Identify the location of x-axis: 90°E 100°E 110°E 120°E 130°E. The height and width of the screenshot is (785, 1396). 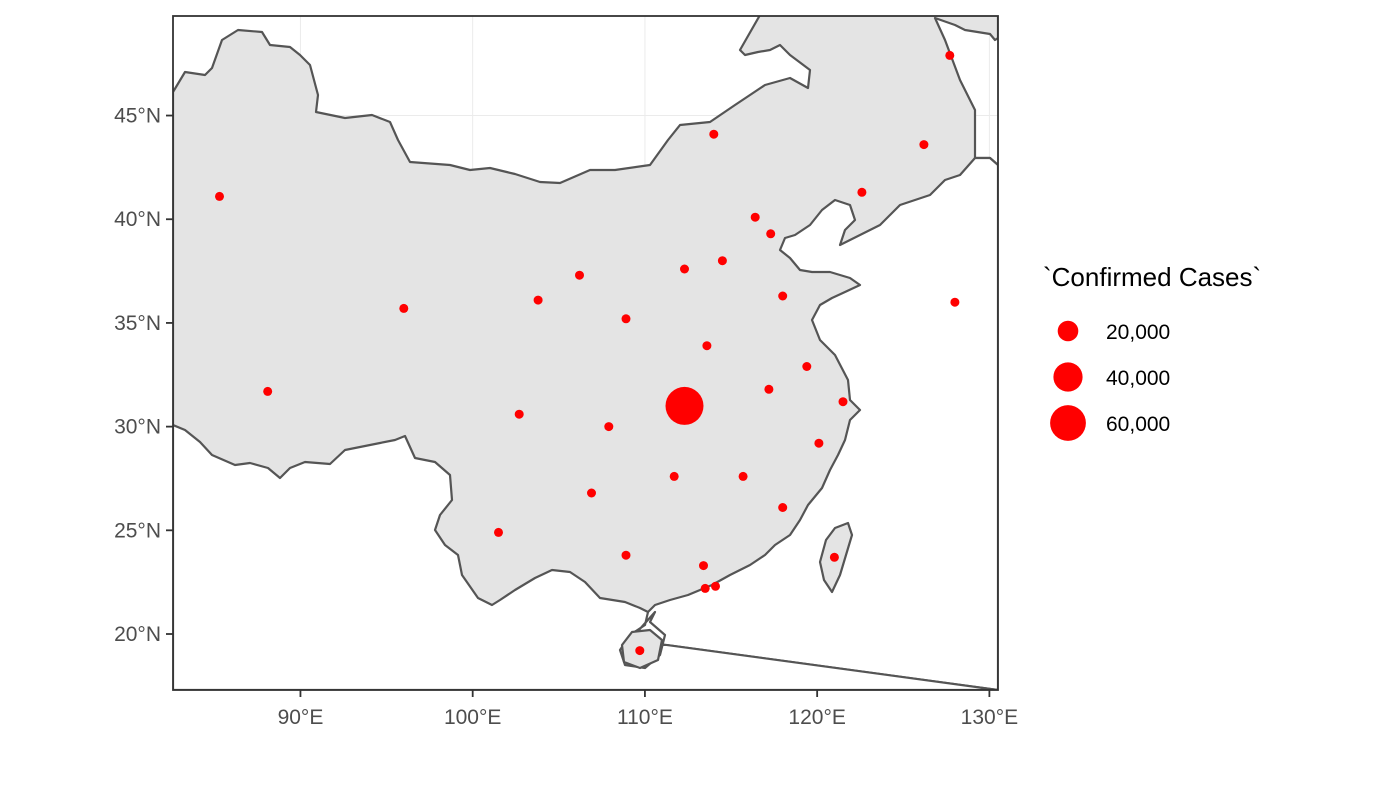
(648, 709).